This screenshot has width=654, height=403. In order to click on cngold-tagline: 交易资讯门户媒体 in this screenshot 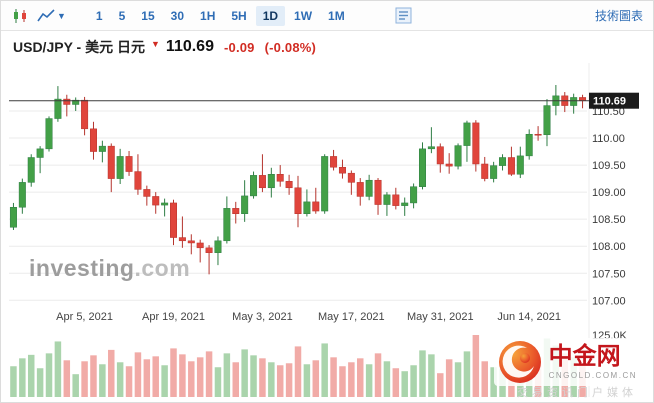, I will do `click(577, 393)`.